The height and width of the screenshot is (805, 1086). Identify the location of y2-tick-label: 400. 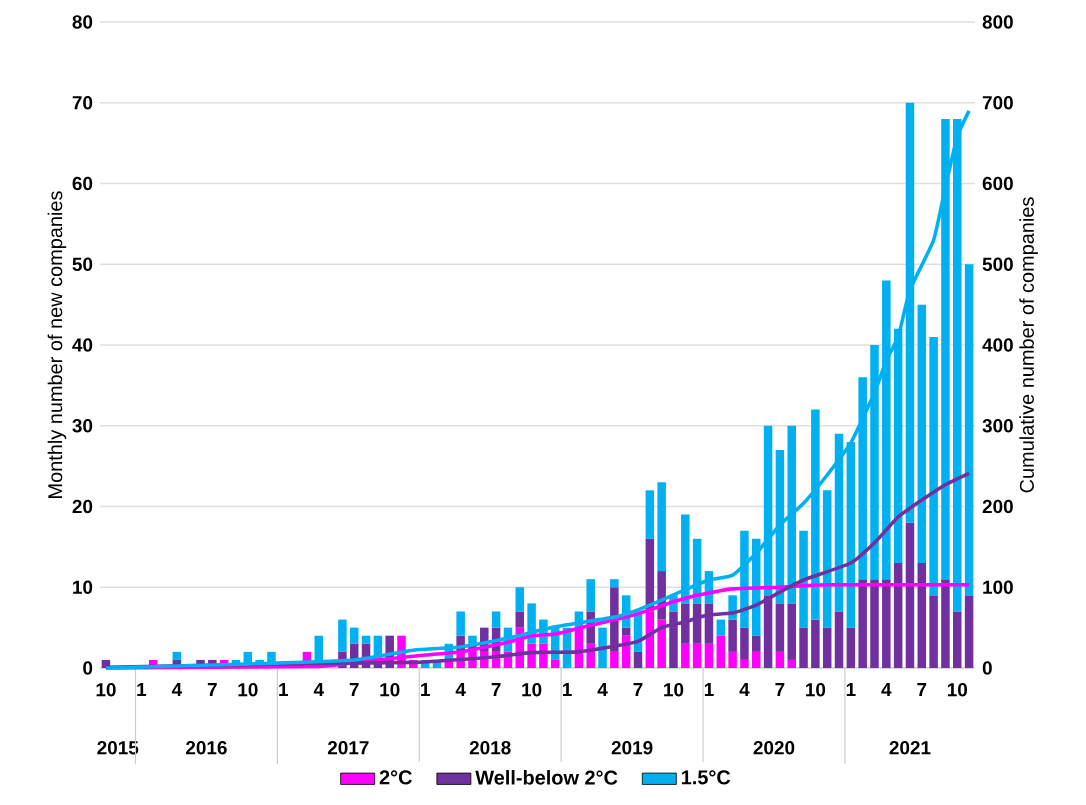
(997, 345).